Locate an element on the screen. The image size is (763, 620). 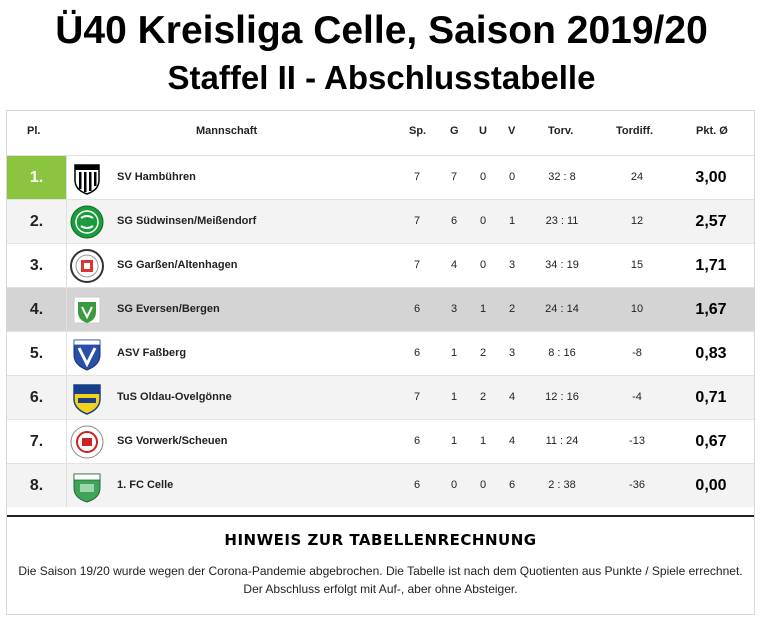
team-name: SG Garßen/Altenhagen is located at coordinates (177, 265).